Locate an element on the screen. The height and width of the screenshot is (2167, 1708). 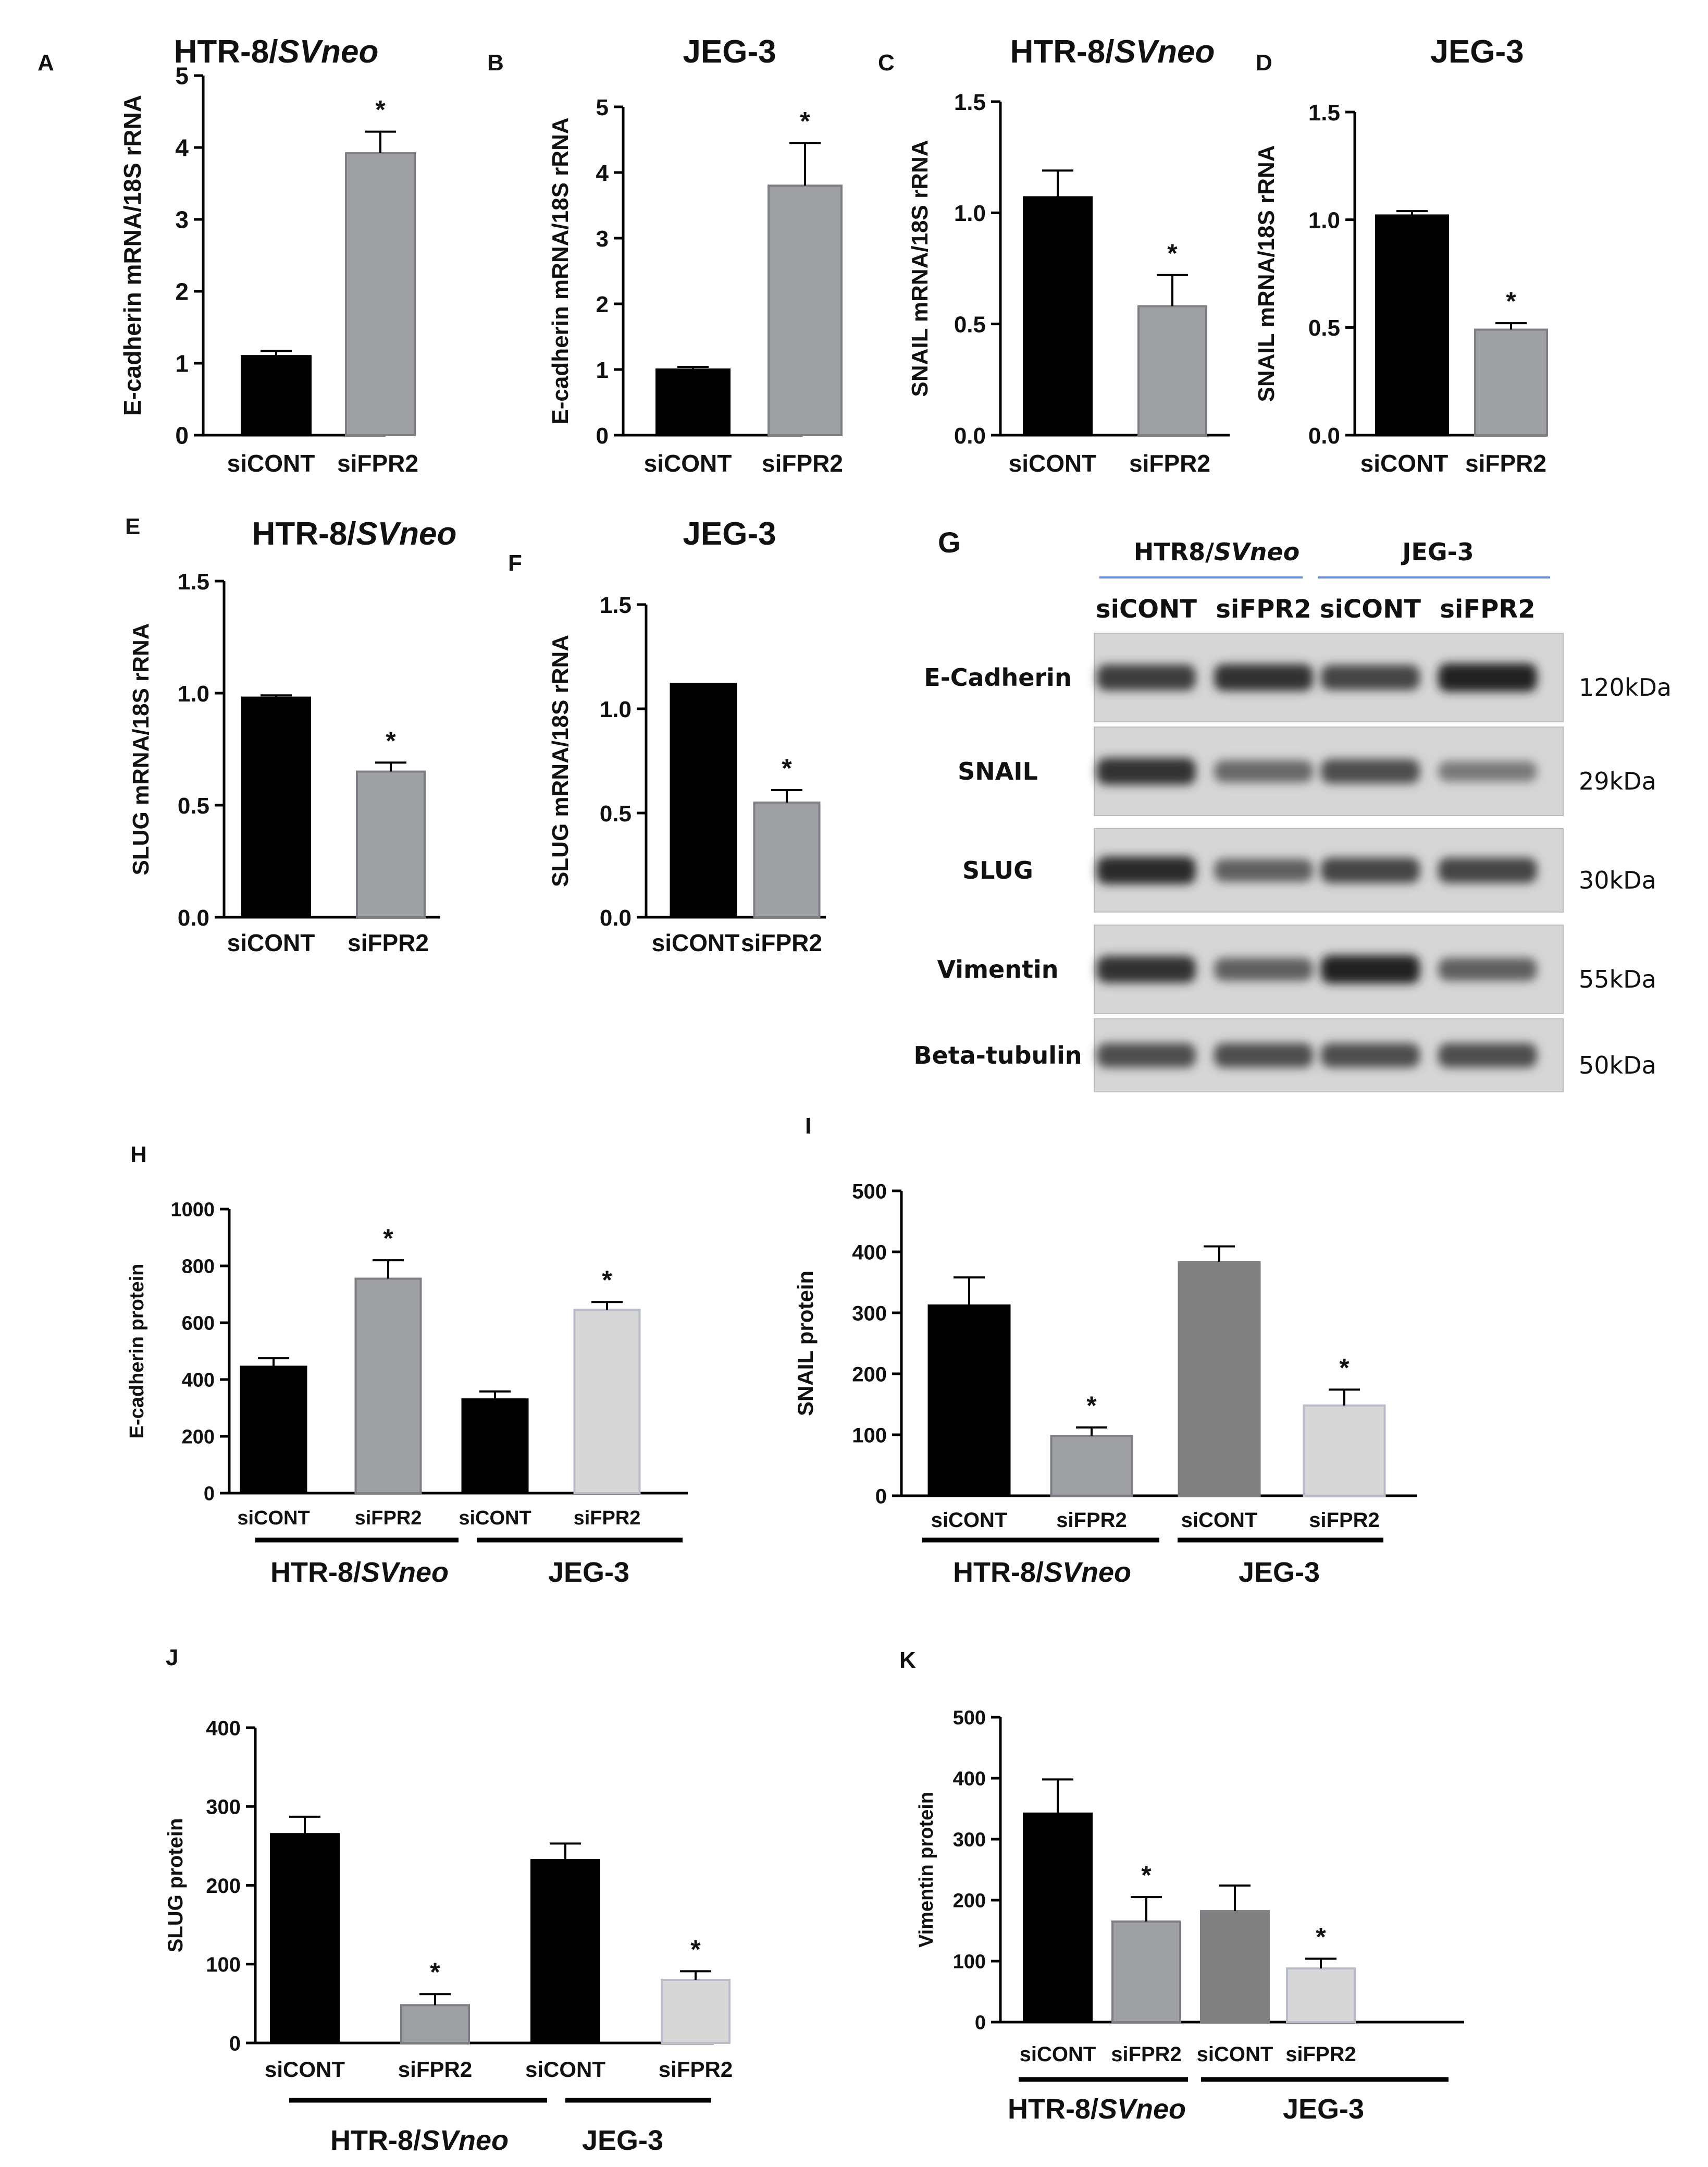
blot-group-label-plain: JEG-3 is located at coordinates (1437, 552).